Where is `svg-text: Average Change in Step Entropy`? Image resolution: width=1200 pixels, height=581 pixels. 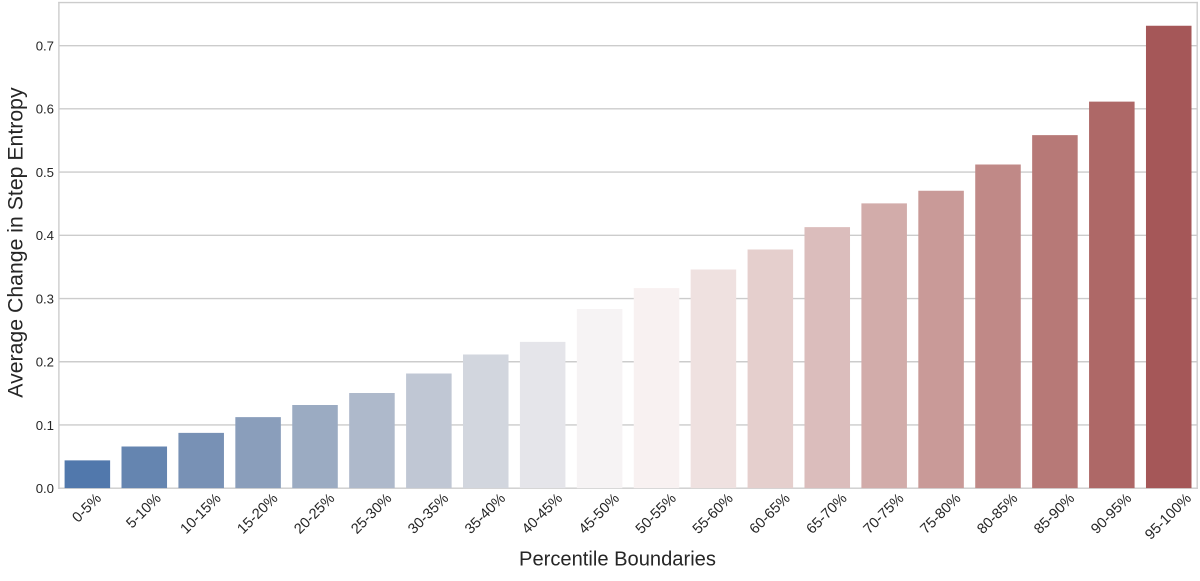 svg-text: Average Change in Step Entropy is located at coordinates (15, 242).